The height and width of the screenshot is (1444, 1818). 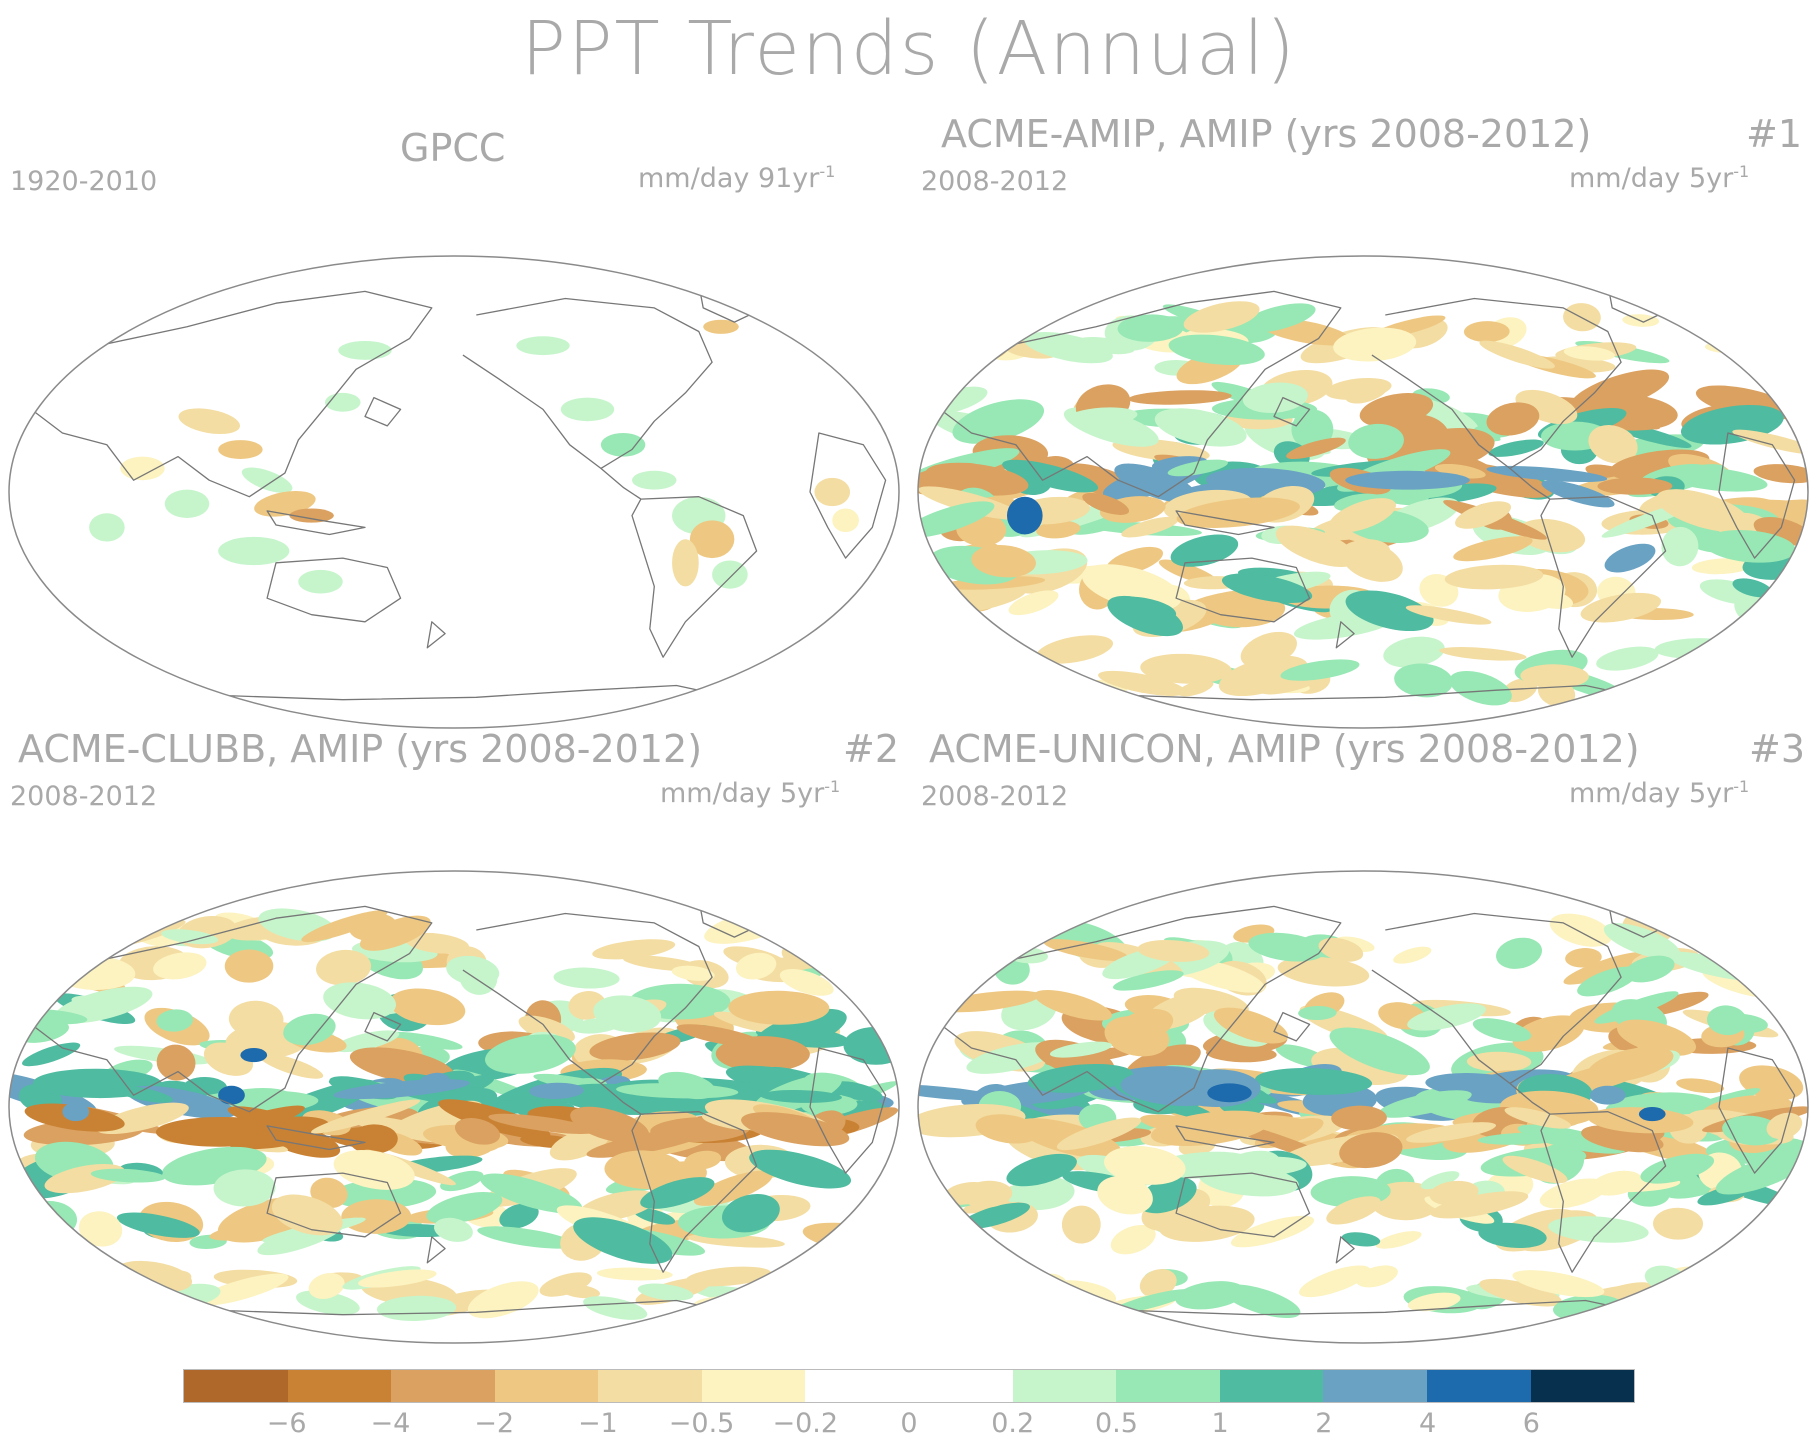 I want to click on colorbar-tick-label: 6, so click(x=1531, y=1423).